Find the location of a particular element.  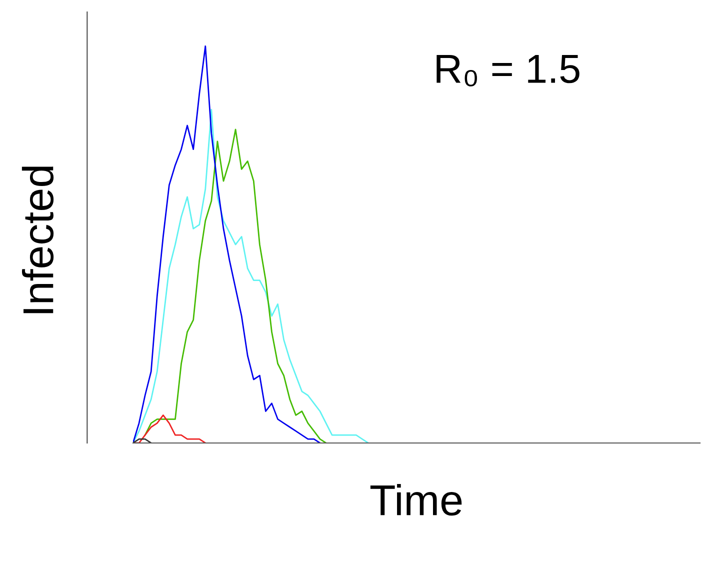

annotation: R₀ = 1.5 is located at coordinates (508, 70).